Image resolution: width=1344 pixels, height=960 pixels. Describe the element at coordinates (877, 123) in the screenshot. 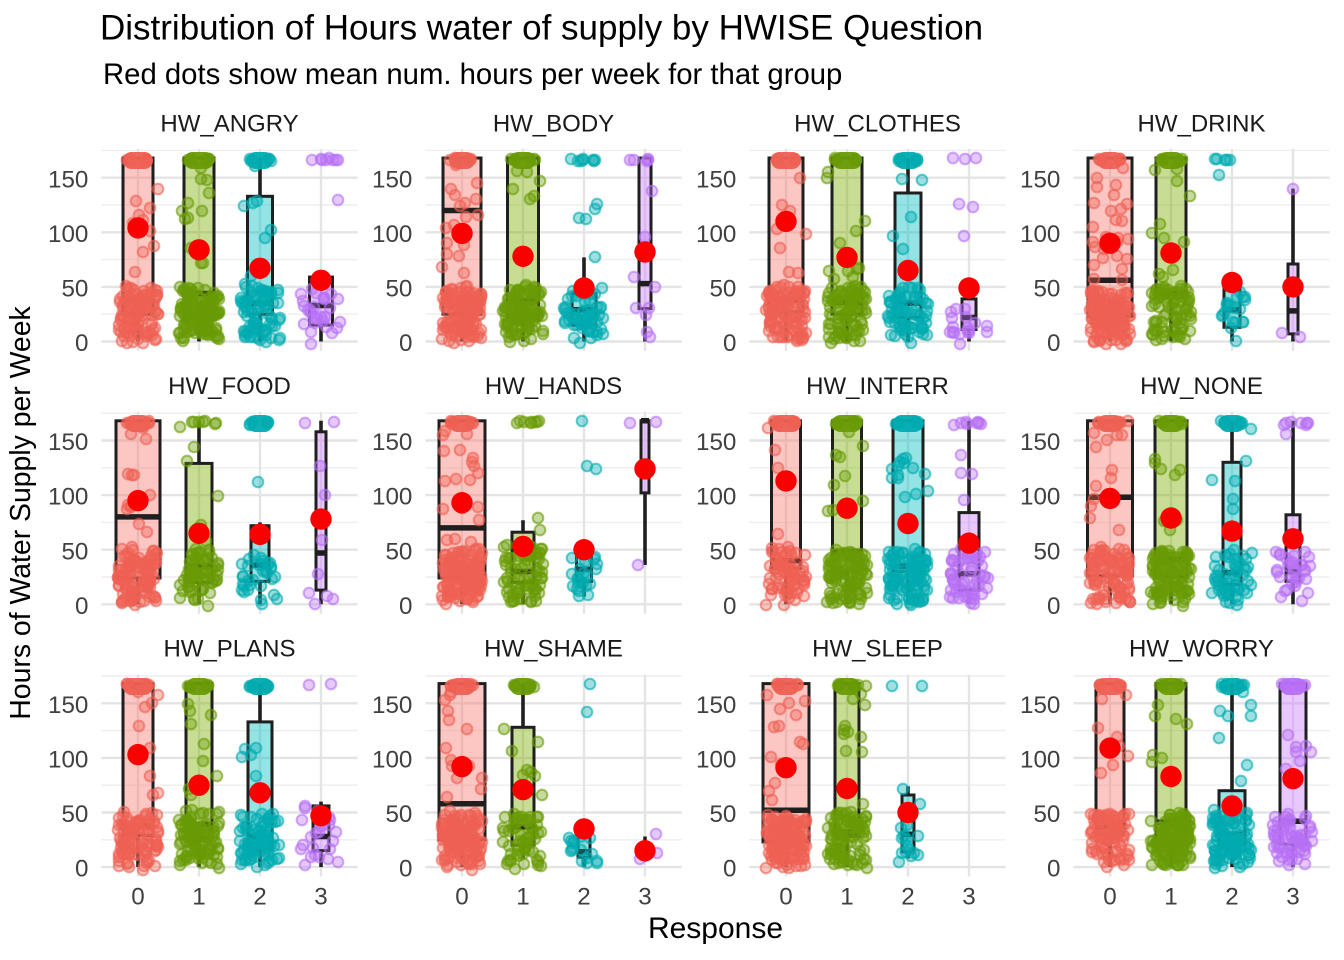

I see `svg-text: HW_CLOTHES` at that location.